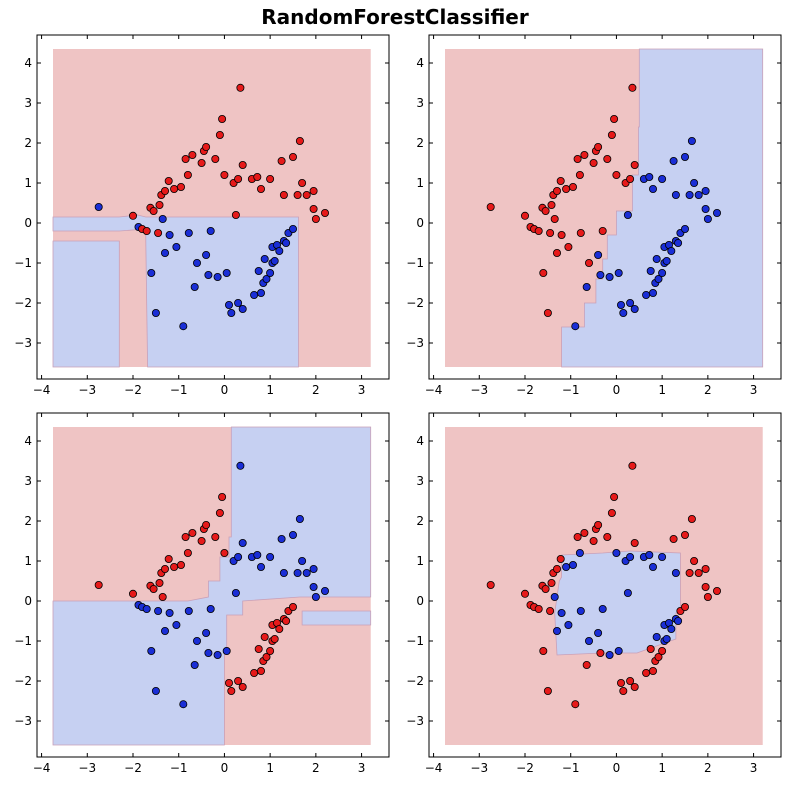 This screenshot has height=789, width=790. Describe the element at coordinates (28, 441) in the screenshot. I see `y-tick-label: 4` at that location.